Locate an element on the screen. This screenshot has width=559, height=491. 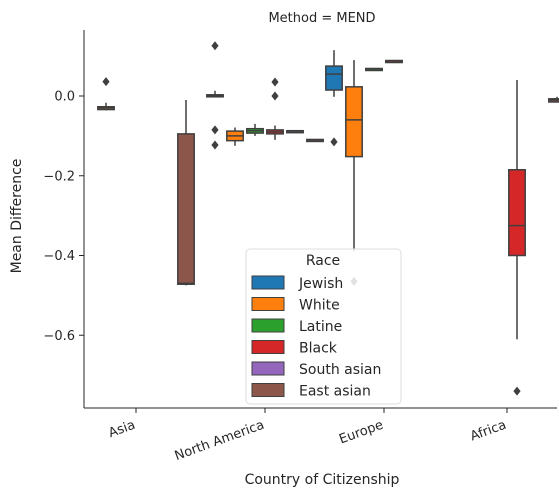
legend-swatch-latine is located at coordinates (268, 325).